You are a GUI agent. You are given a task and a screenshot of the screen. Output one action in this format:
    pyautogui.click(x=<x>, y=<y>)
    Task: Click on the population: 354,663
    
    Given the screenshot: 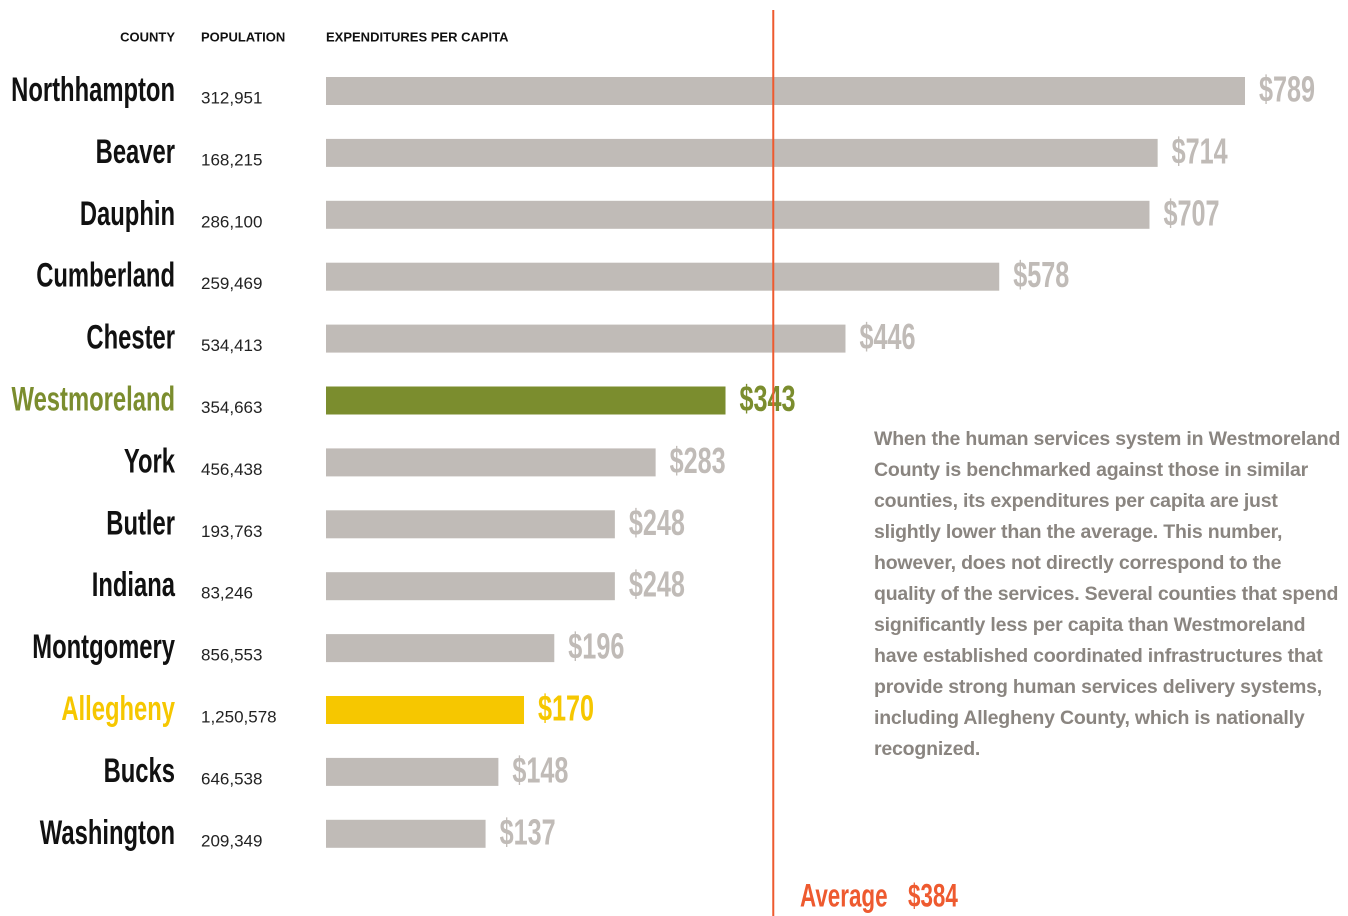 What is the action you would take?
    pyautogui.click(x=231, y=407)
    